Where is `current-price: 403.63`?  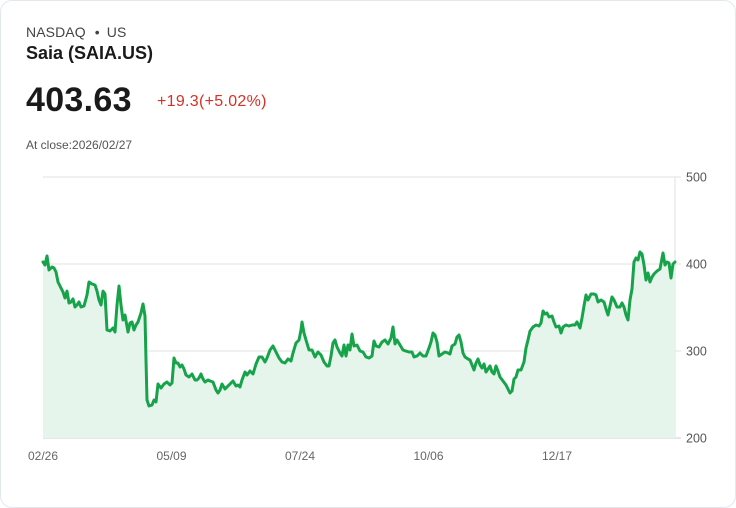
current-price: 403.63 is located at coordinates (79, 100).